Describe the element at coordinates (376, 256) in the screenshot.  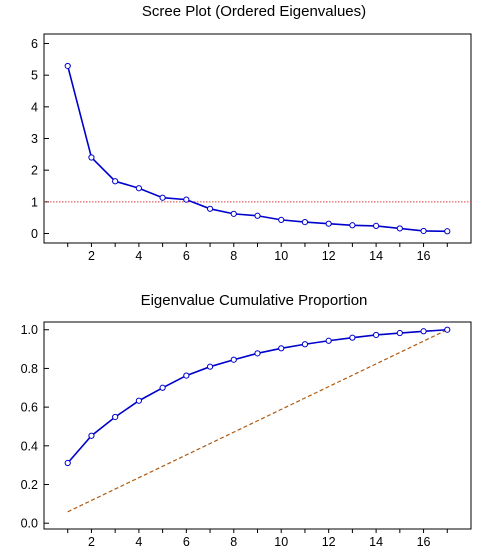
I see `scree-x-tick-label: 14` at that location.